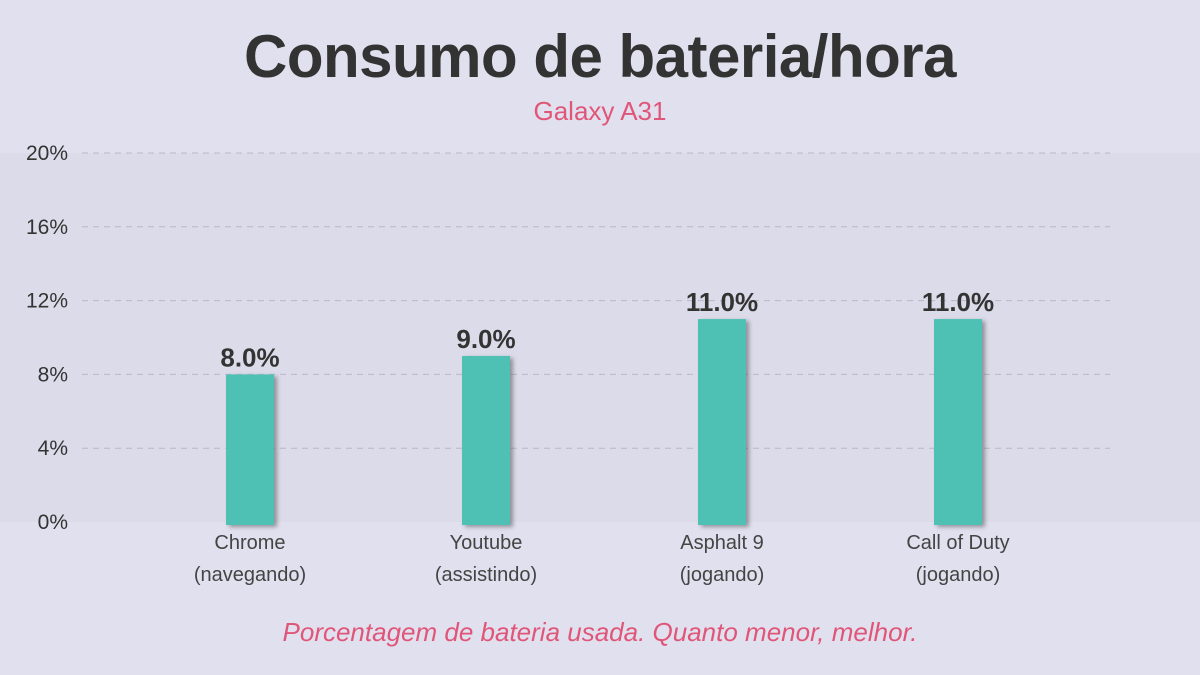 This screenshot has height=675, width=1200. Describe the element at coordinates (486, 543) in the screenshot. I see `x-tick-label: Youtube` at that location.